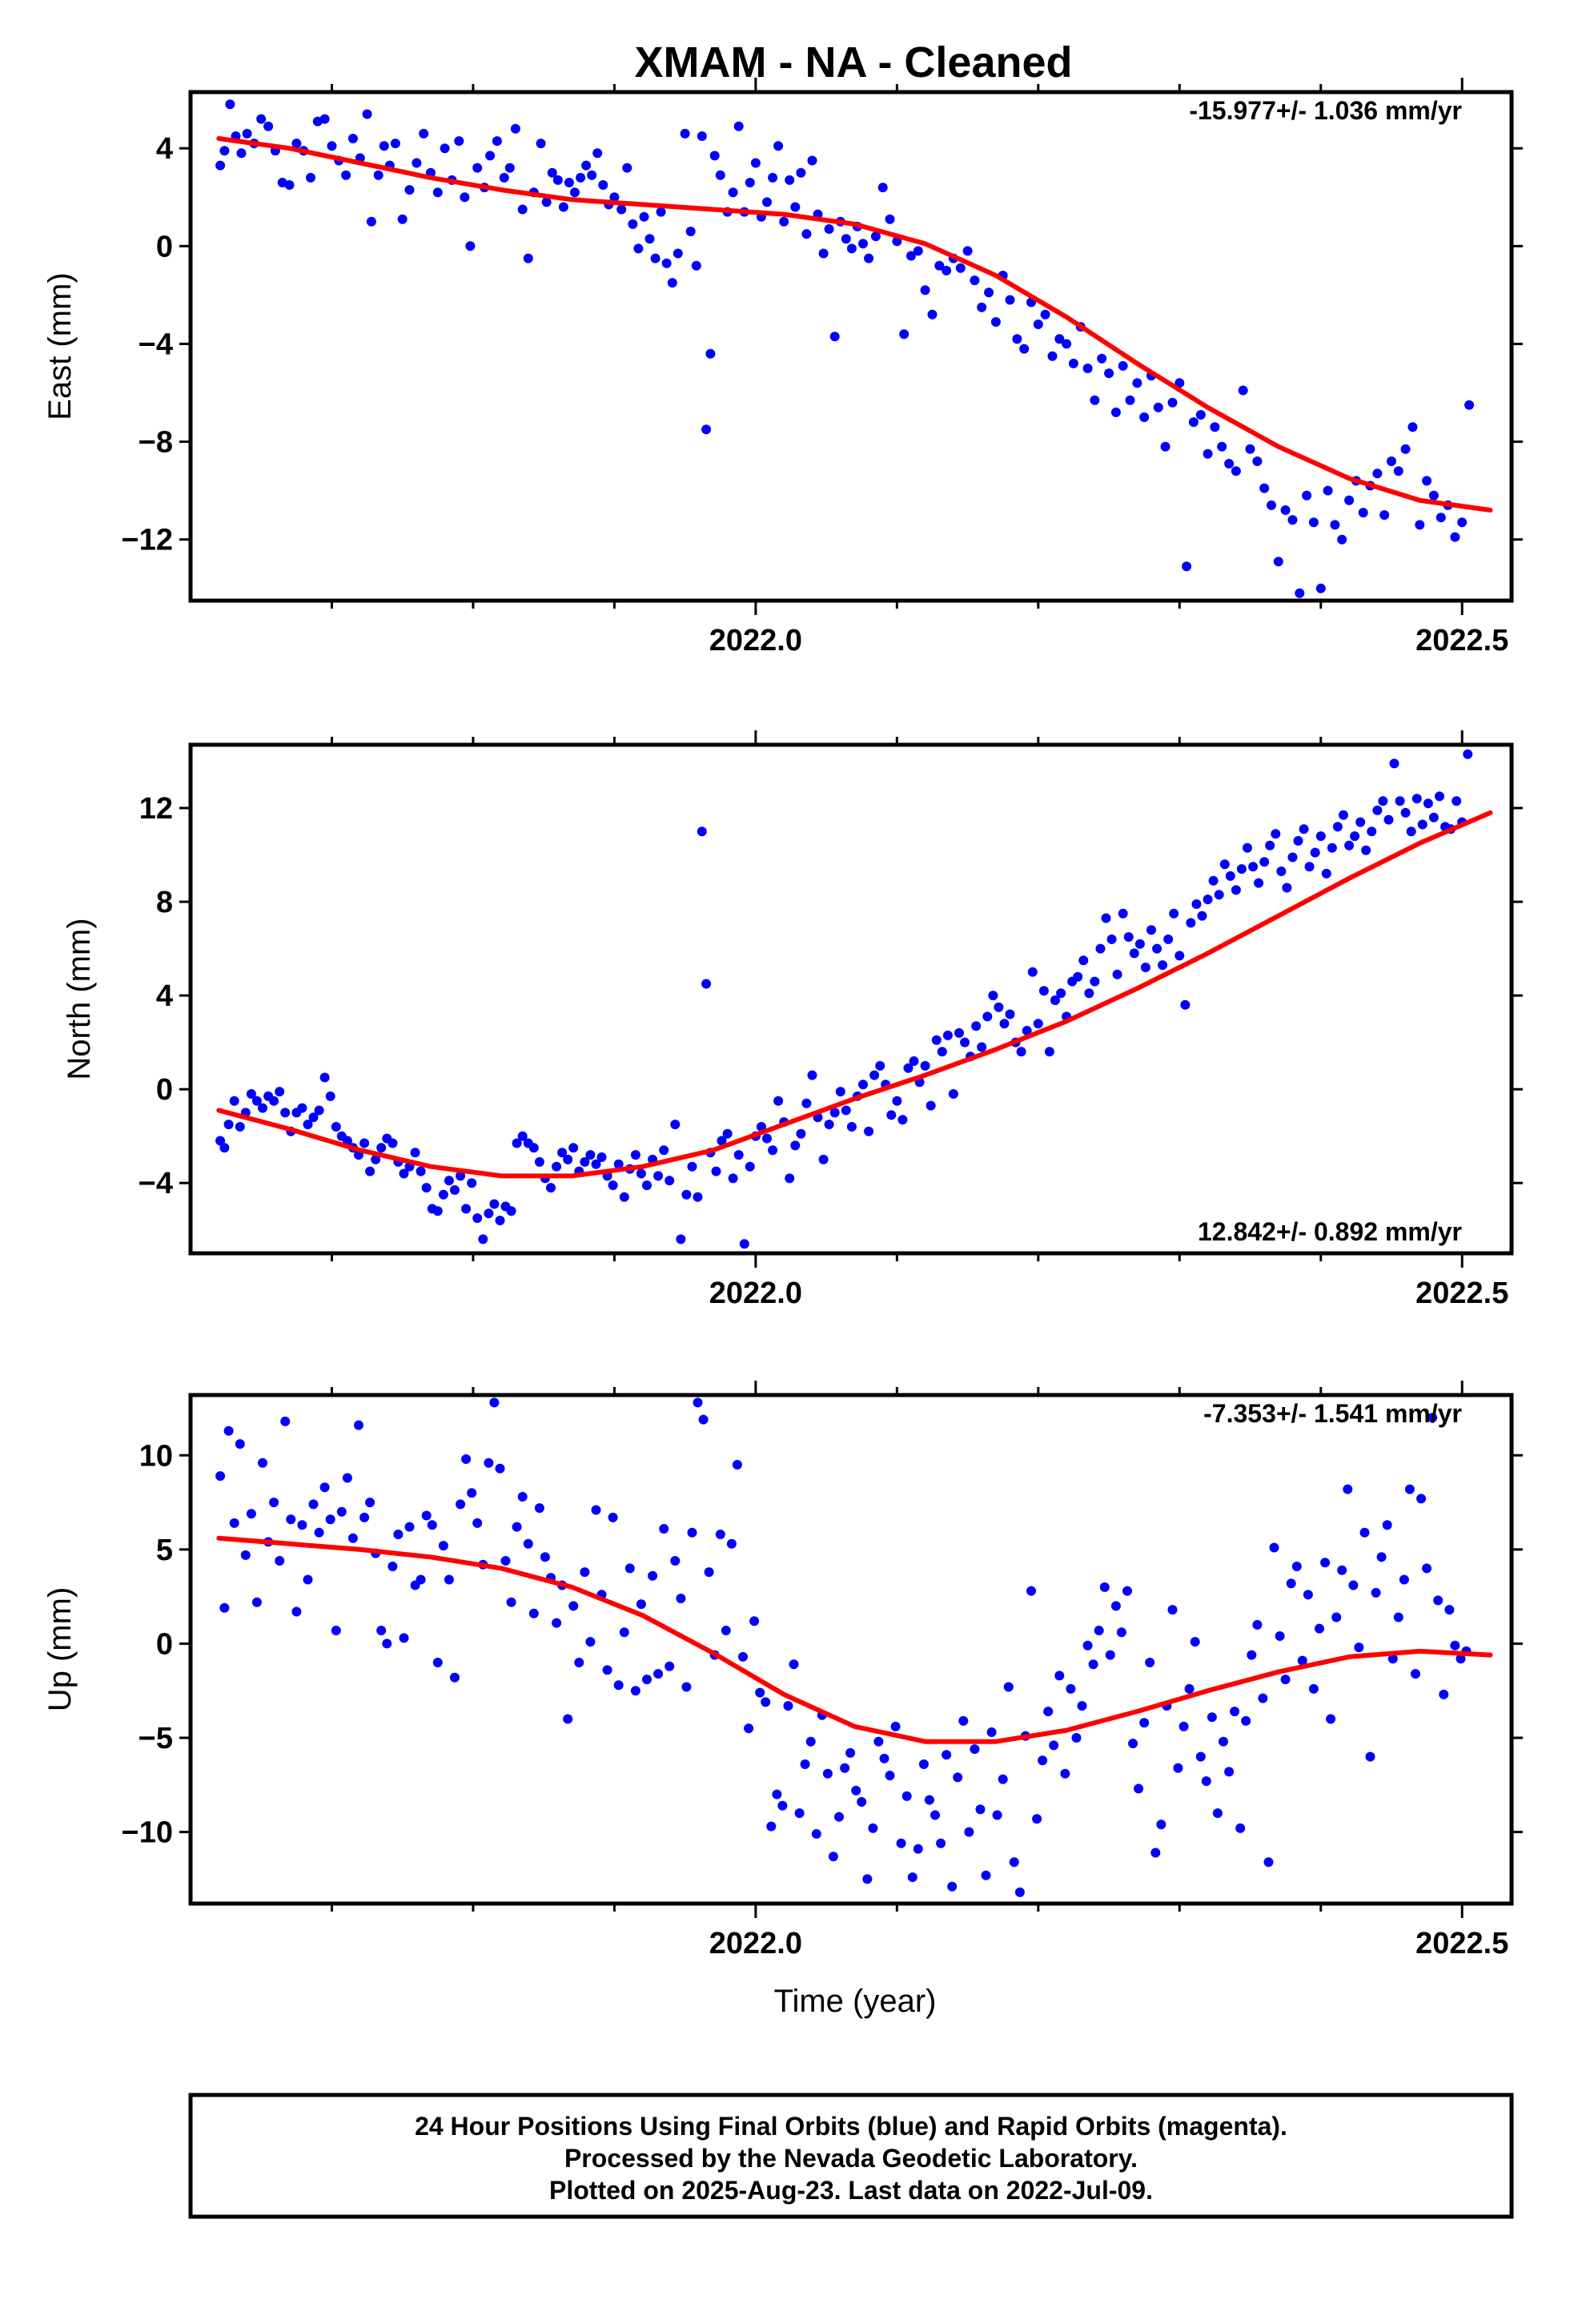  I want to click on x-tick-label: 2022.5, so click(1462, 1943).